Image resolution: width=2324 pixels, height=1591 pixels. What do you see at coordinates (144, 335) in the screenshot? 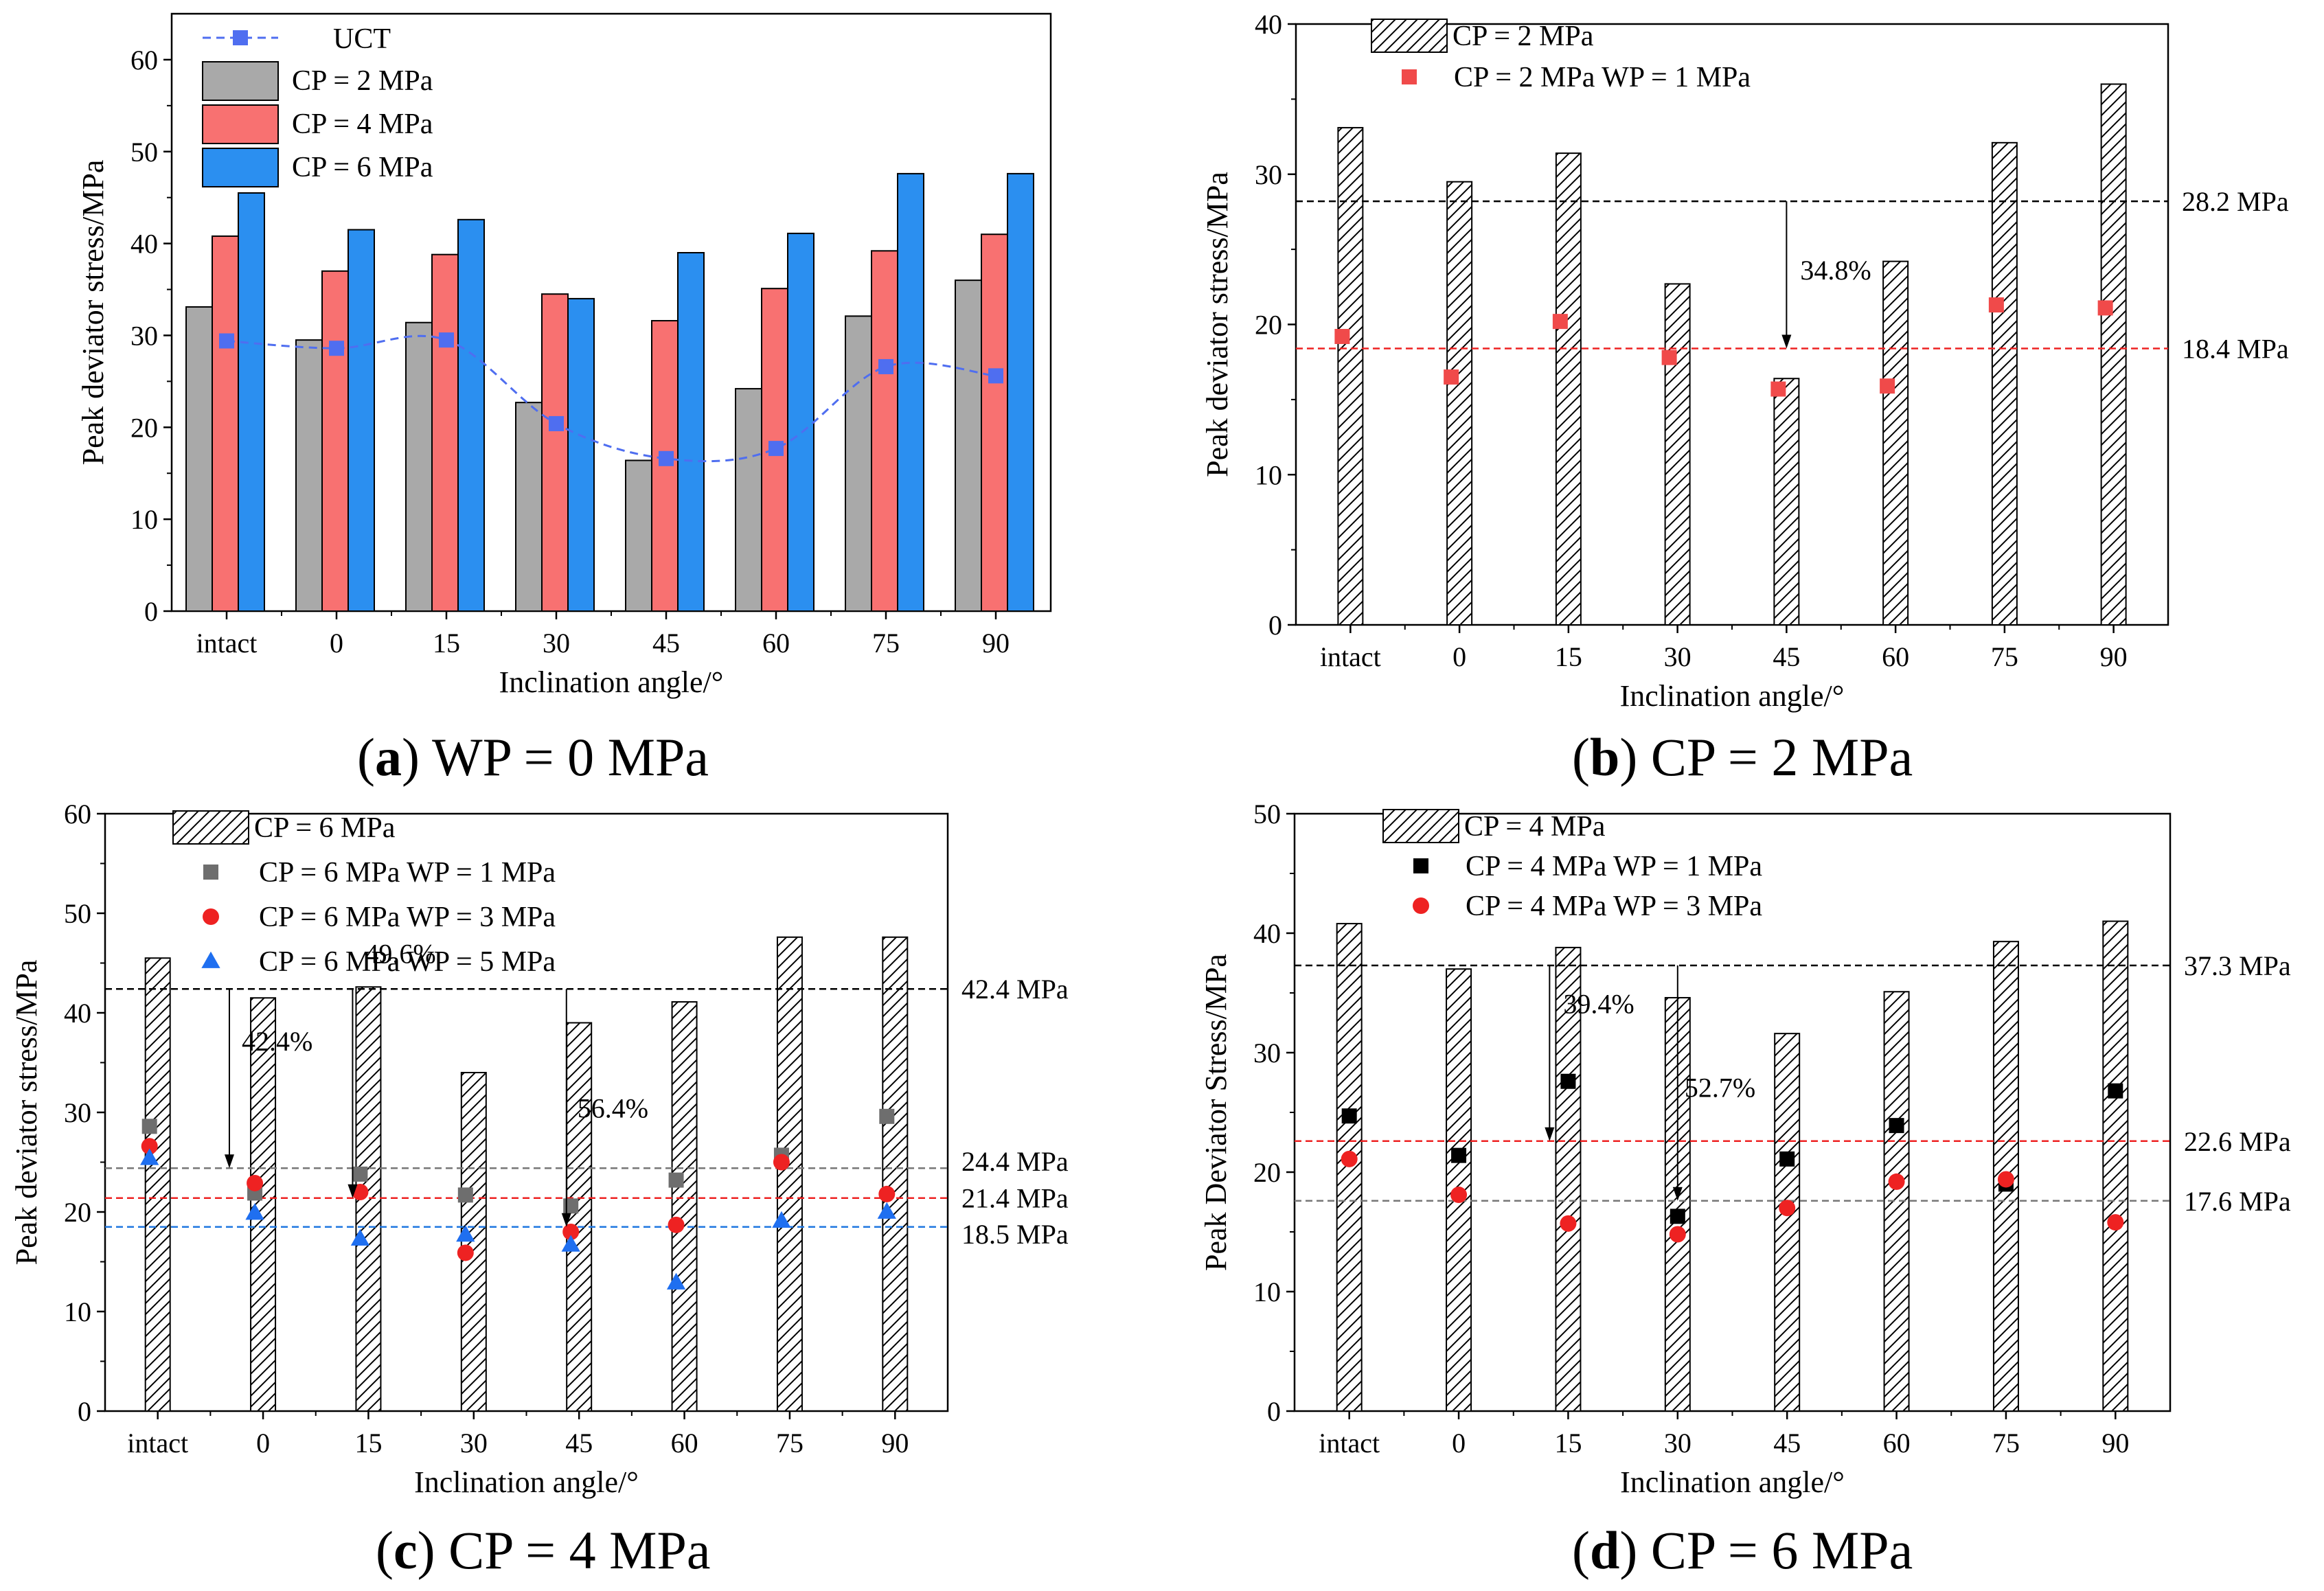
I see `y-tick-label: 30` at bounding box center [144, 335].